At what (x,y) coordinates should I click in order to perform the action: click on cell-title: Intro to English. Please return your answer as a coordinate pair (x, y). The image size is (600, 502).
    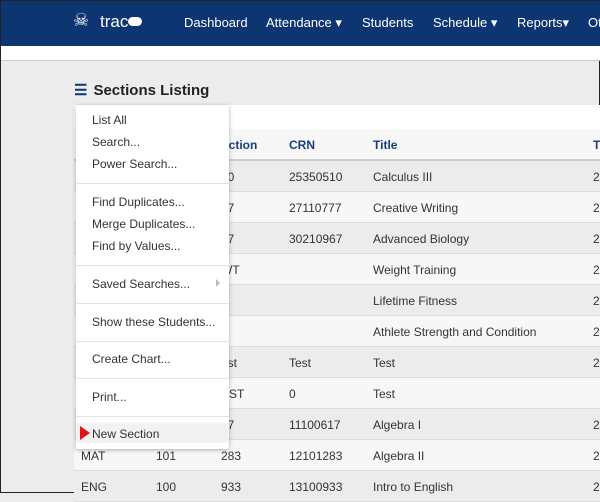
    Looking at the image, I should click on (413, 487).